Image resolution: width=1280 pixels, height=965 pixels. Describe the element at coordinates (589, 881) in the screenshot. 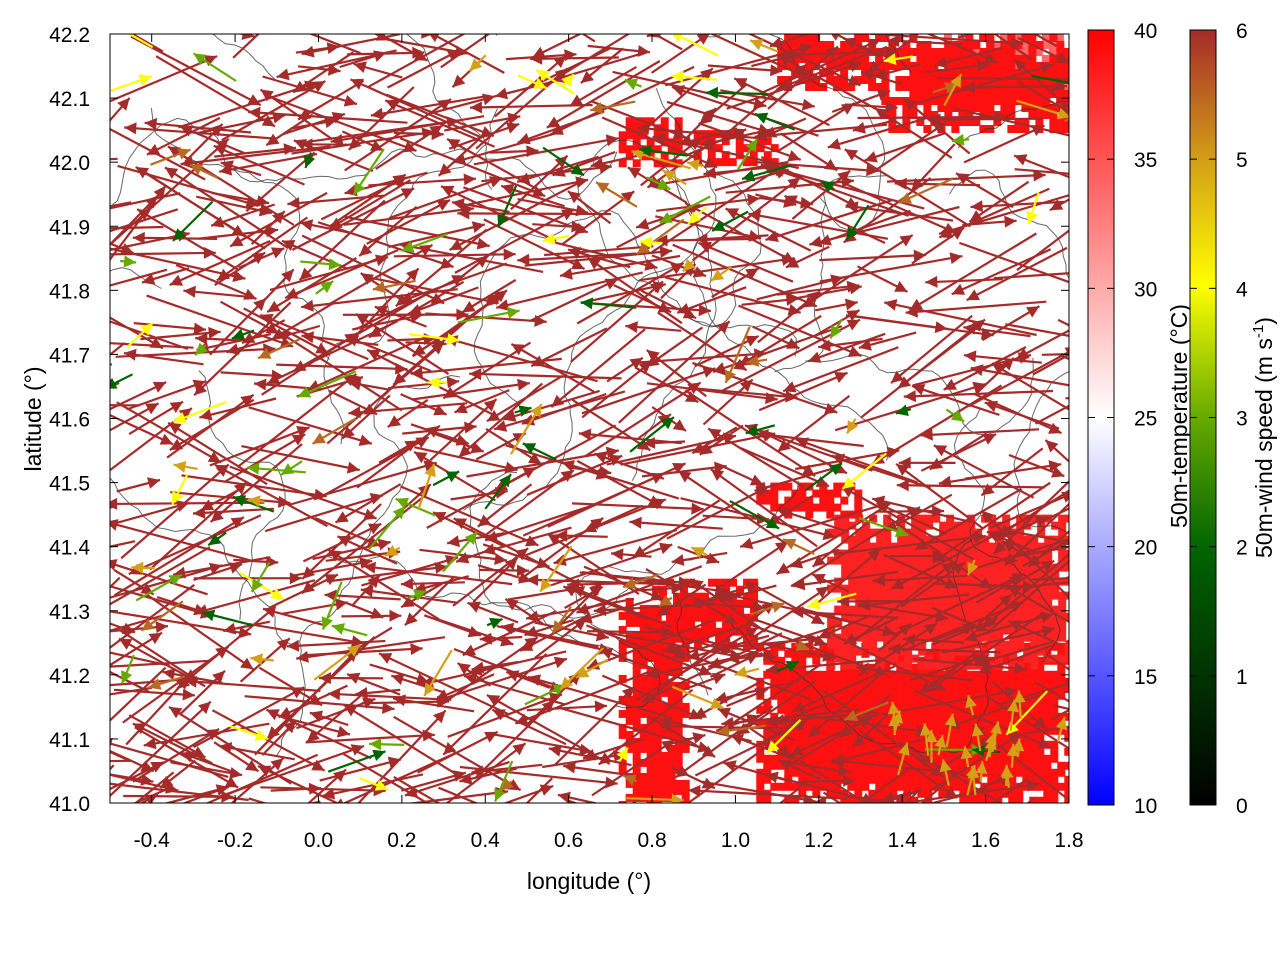

I see `x-axis-label: longitude (°)` at that location.